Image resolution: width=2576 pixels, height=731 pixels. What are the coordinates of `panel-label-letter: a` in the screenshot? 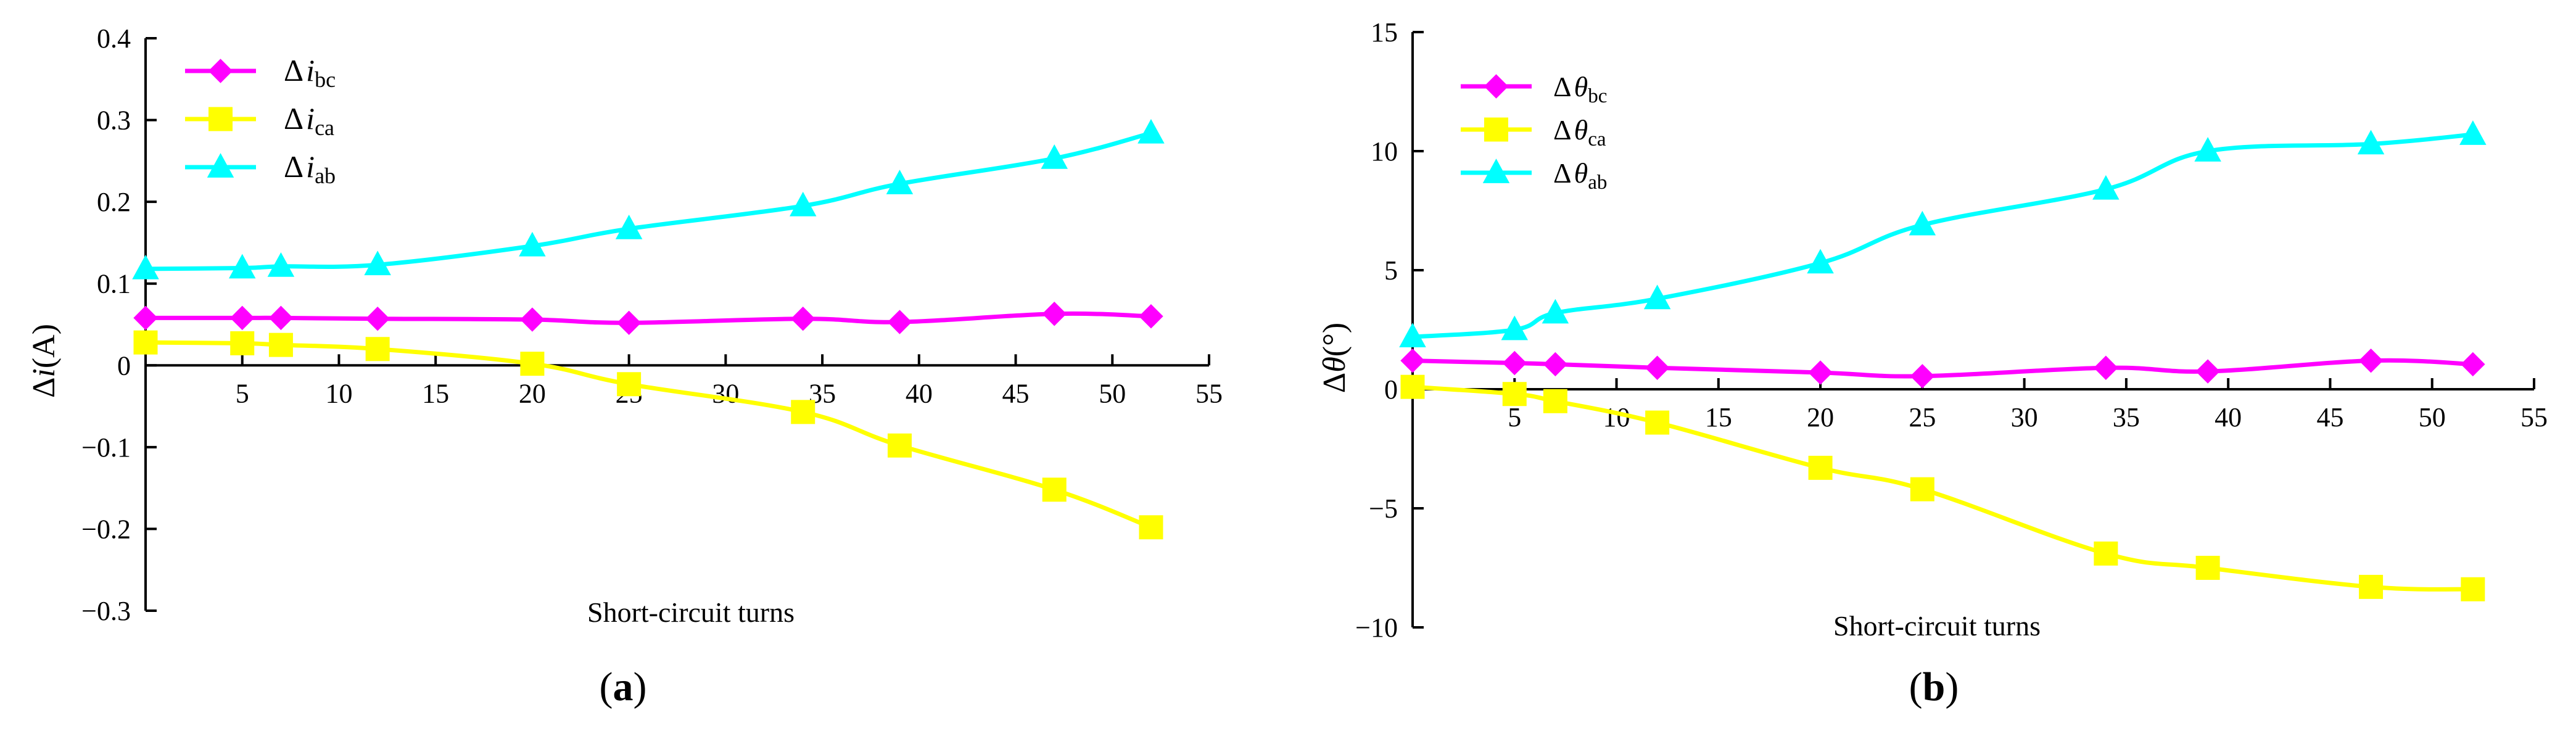 It's located at (623, 686).